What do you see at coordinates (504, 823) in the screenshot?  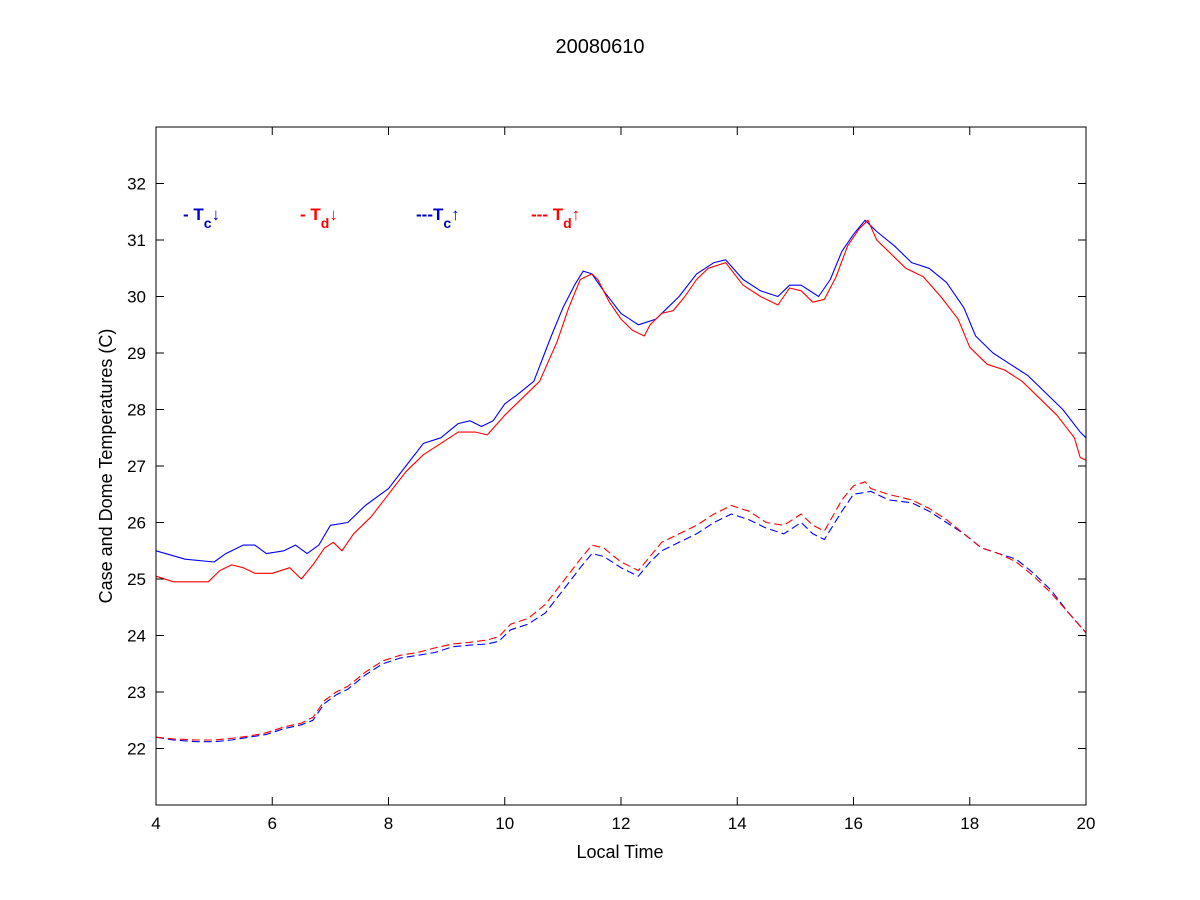 I see `x-tick-label: 10` at bounding box center [504, 823].